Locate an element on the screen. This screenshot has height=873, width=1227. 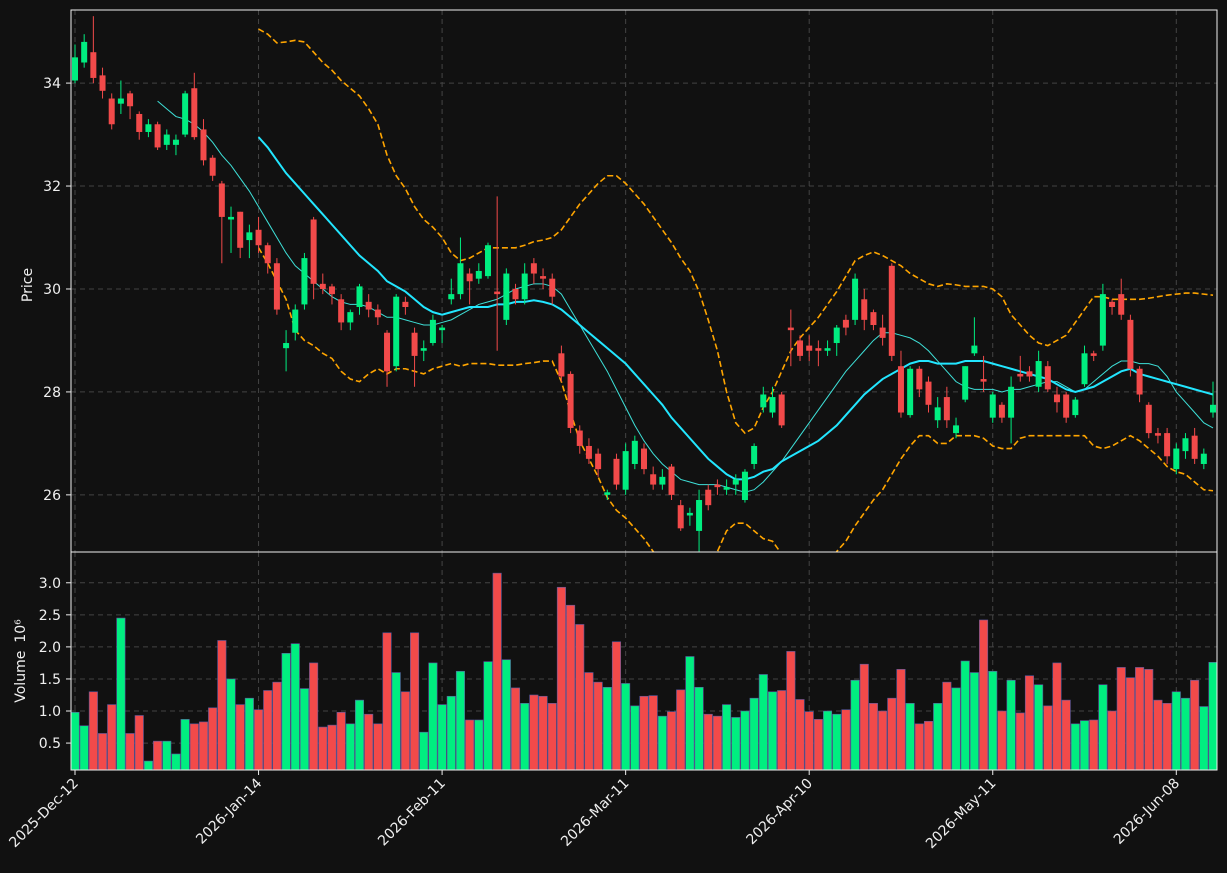
y-tick-label: 1.0 is located at coordinates (50, 712).